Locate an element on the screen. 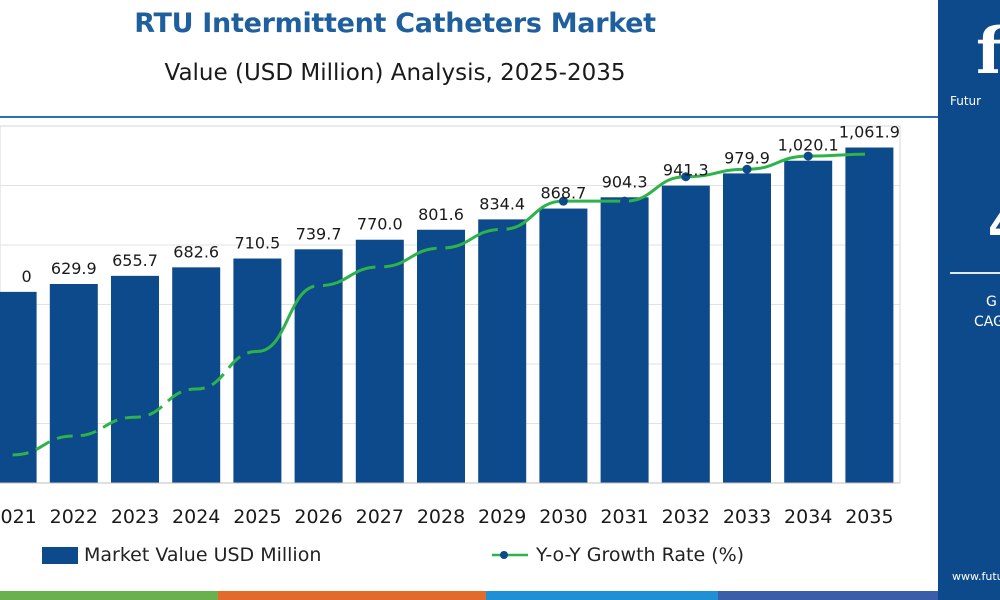 The image size is (1000, 600). growth-line-historical is located at coordinates (135, 403).